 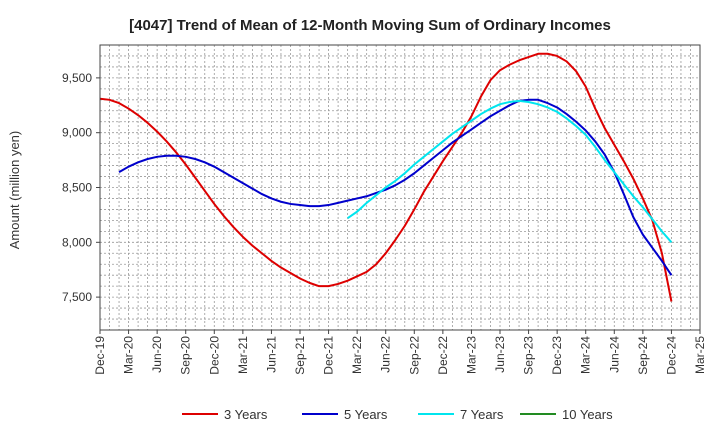 What do you see at coordinates (129, 355) in the screenshot?
I see `x-tick-label: Mar-20` at bounding box center [129, 355].